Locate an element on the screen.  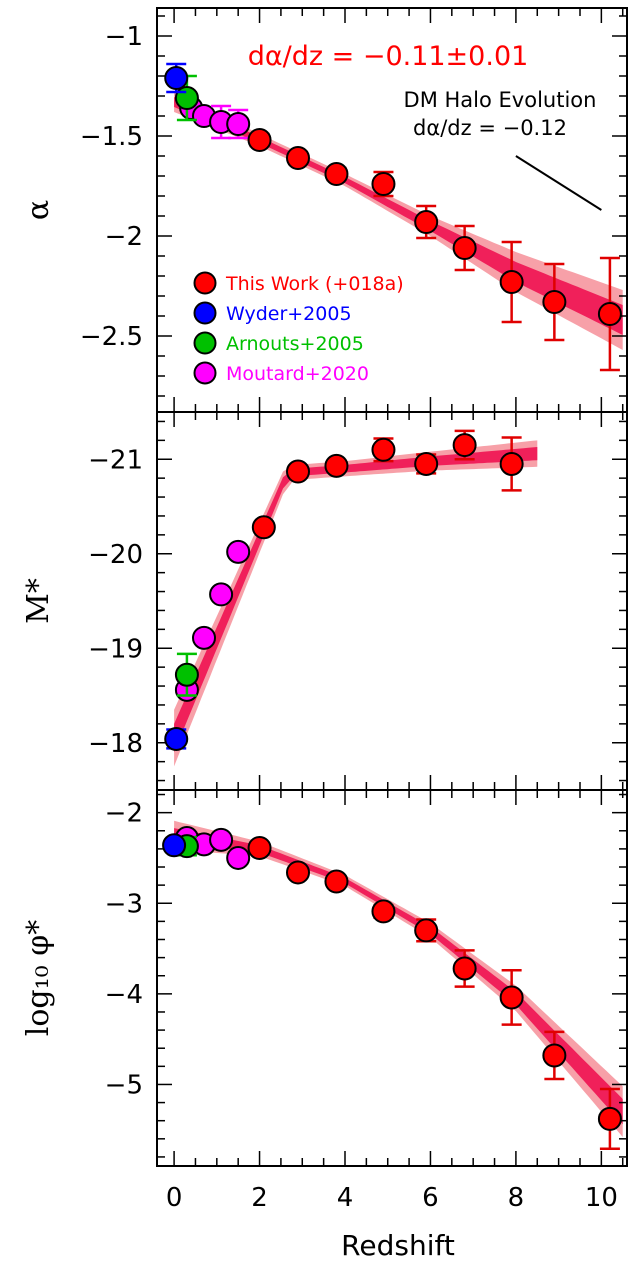
fit-slope-annotation: dα/dz = −0.11±0.01 is located at coordinates (388, 56).